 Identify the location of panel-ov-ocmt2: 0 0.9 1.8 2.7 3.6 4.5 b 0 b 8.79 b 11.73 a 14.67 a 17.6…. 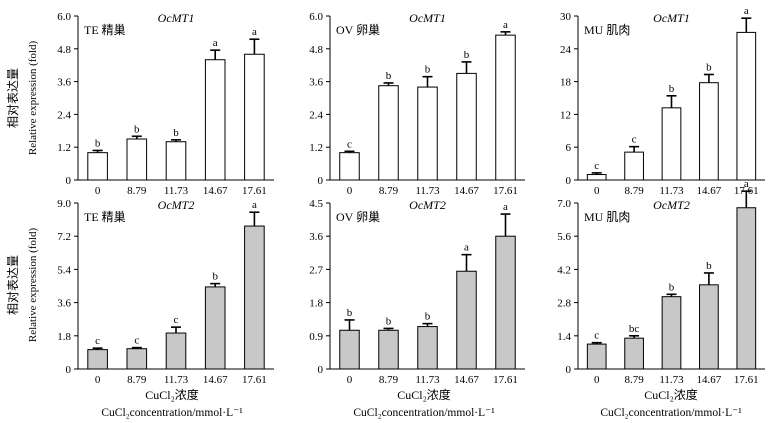
(417, 292).